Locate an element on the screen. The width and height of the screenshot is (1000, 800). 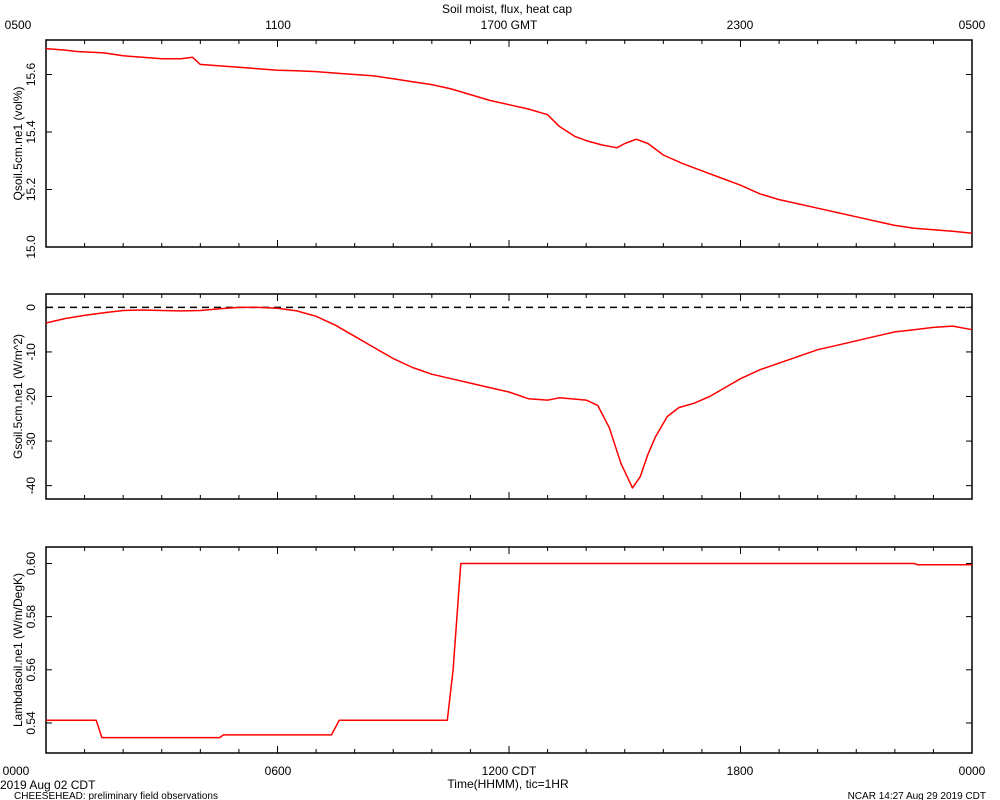
y-tick-label: 0.54 is located at coordinates (31, 723).